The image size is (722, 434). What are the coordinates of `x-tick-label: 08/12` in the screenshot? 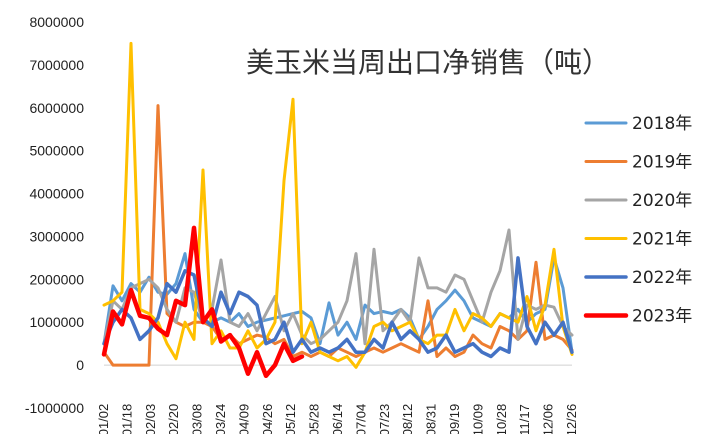 It's located at (407, 419).